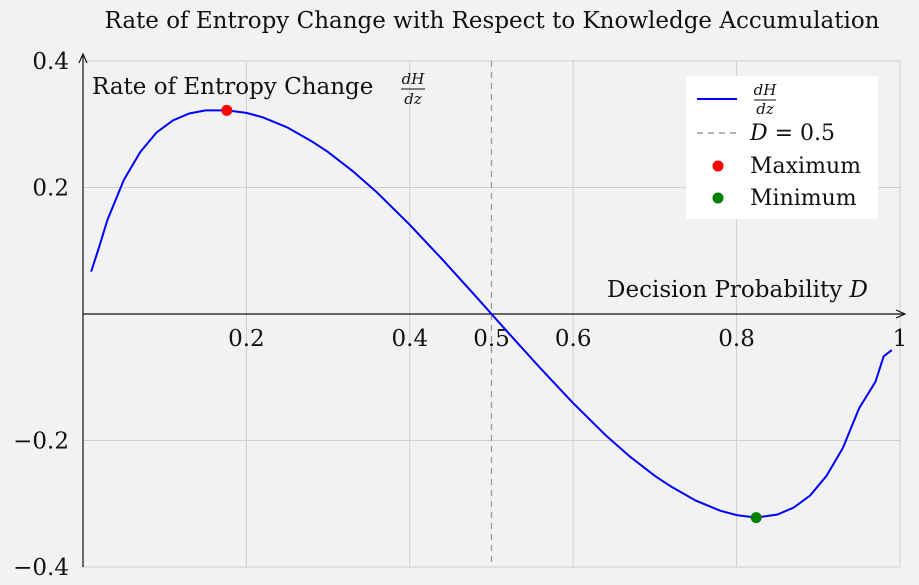  Describe the element at coordinates (227, 110) in the screenshot. I see `point-maximum` at that location.